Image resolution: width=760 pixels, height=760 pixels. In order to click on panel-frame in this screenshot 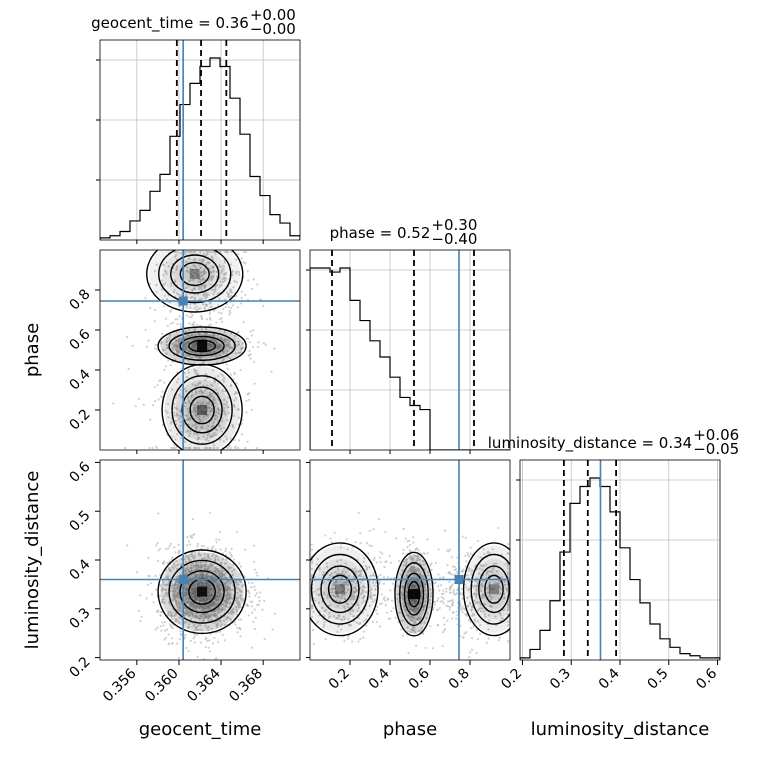, I will do `click(200, 350)`.